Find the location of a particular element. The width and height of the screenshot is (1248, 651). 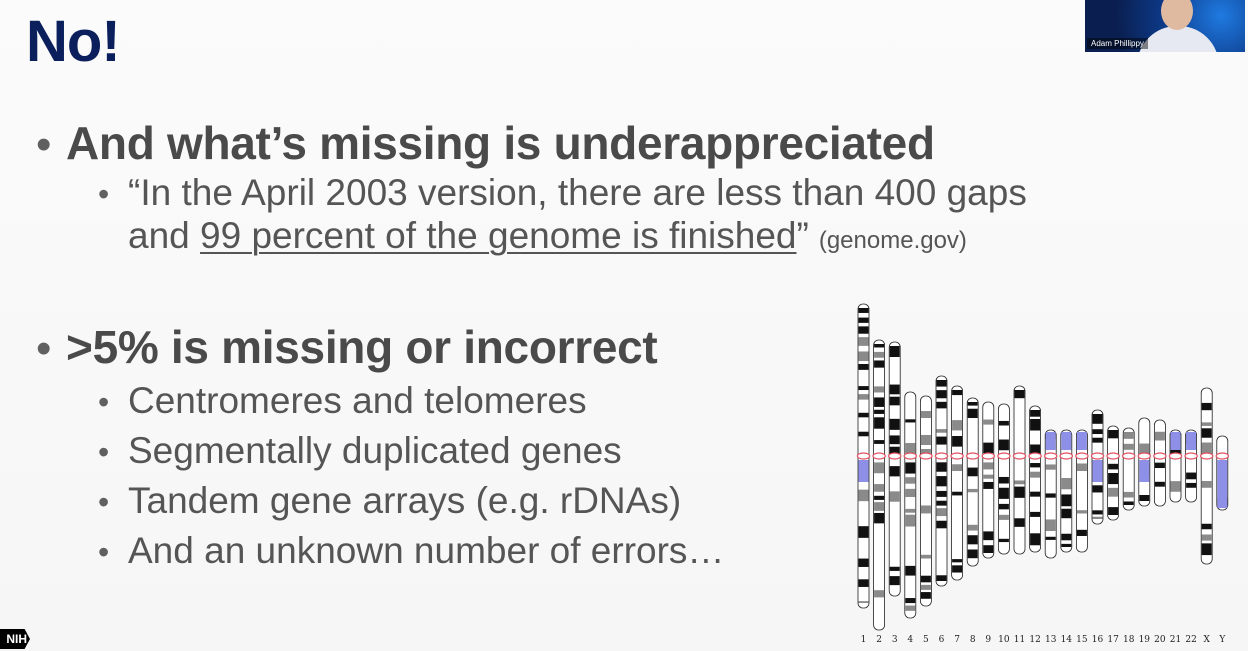

quote-close-mark: ” is located at coordinates (802, 235).